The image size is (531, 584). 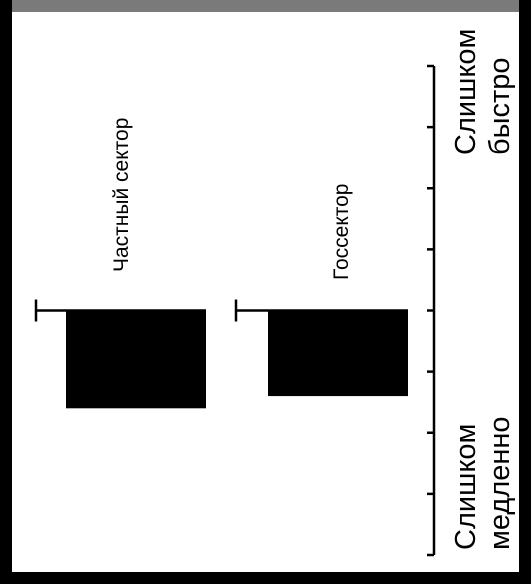 I want to click on scale-min-label: Слишкоммедленно, so click(x=483, y=483).